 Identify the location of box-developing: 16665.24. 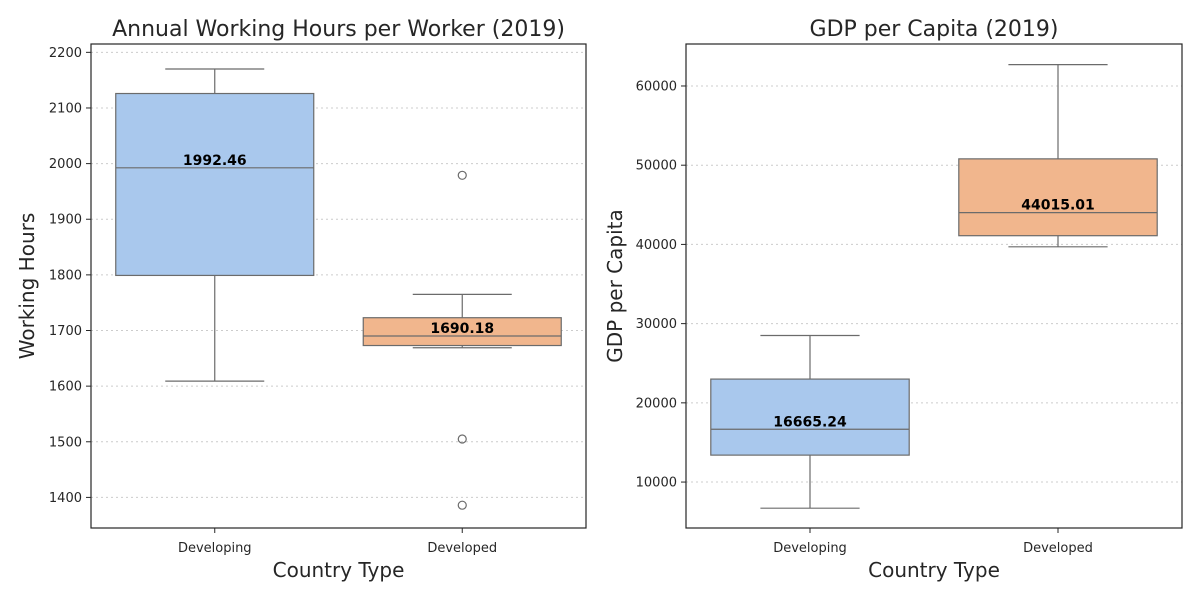
(810, 421).